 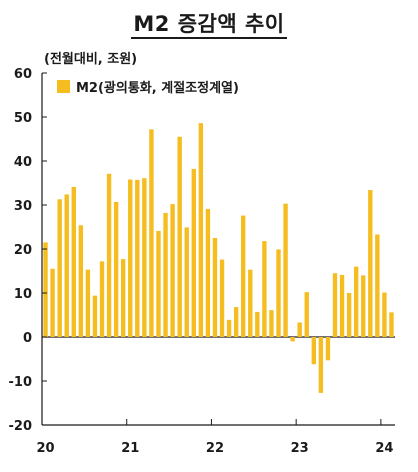 I want to click on y-tick-label: 50, so click(x=23, y=118).